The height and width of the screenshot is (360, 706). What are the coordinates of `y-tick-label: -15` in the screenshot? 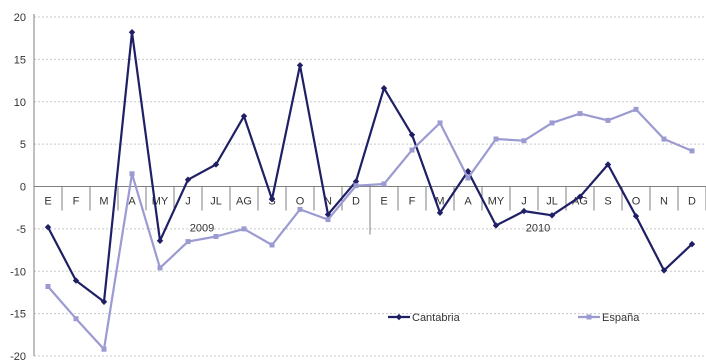 It's located at (18, 315).